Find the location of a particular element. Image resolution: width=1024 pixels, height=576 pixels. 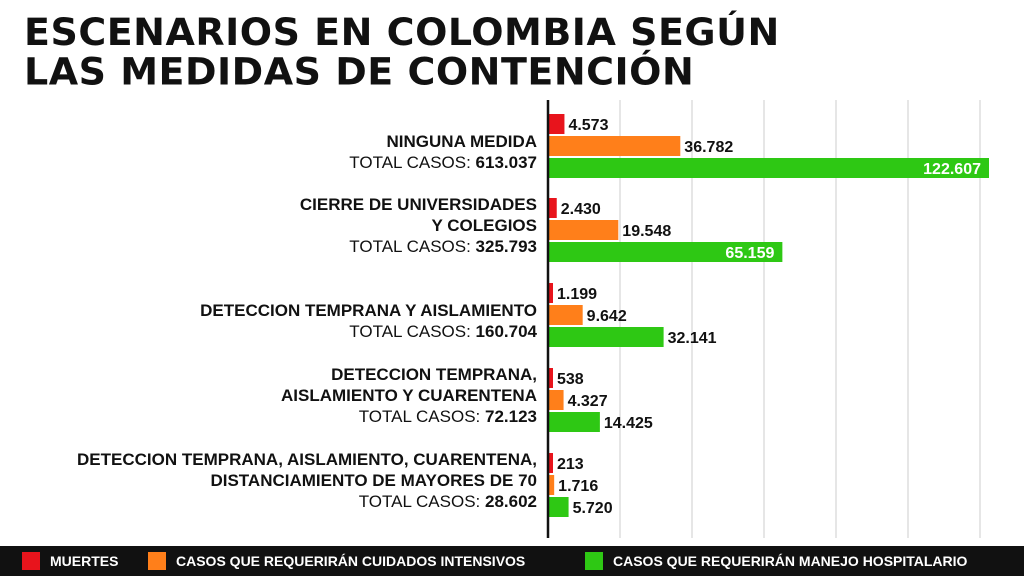

data-label-manejo-hospitalario: 14.425 is located at coordinates (628, 423).